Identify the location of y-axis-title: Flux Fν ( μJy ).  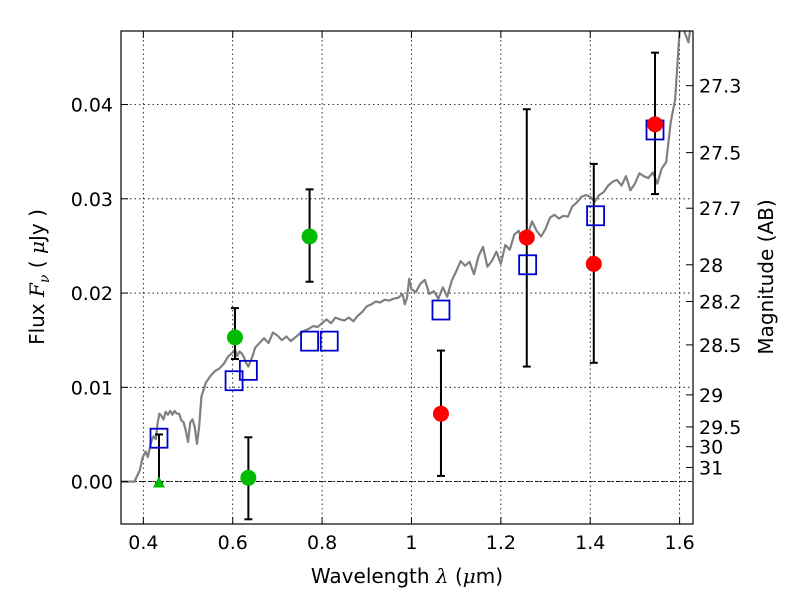
(39, 277).